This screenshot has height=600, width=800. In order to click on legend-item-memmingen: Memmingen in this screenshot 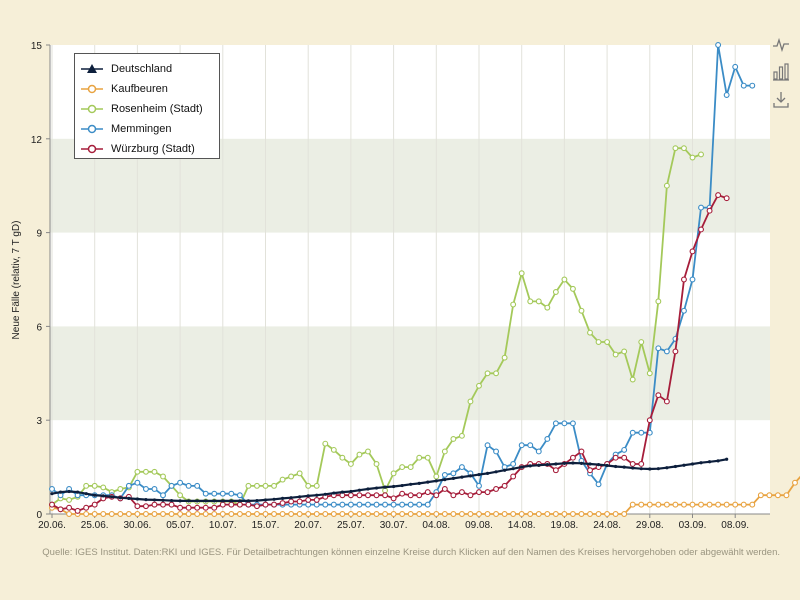, I will do `click(147, 129)`.